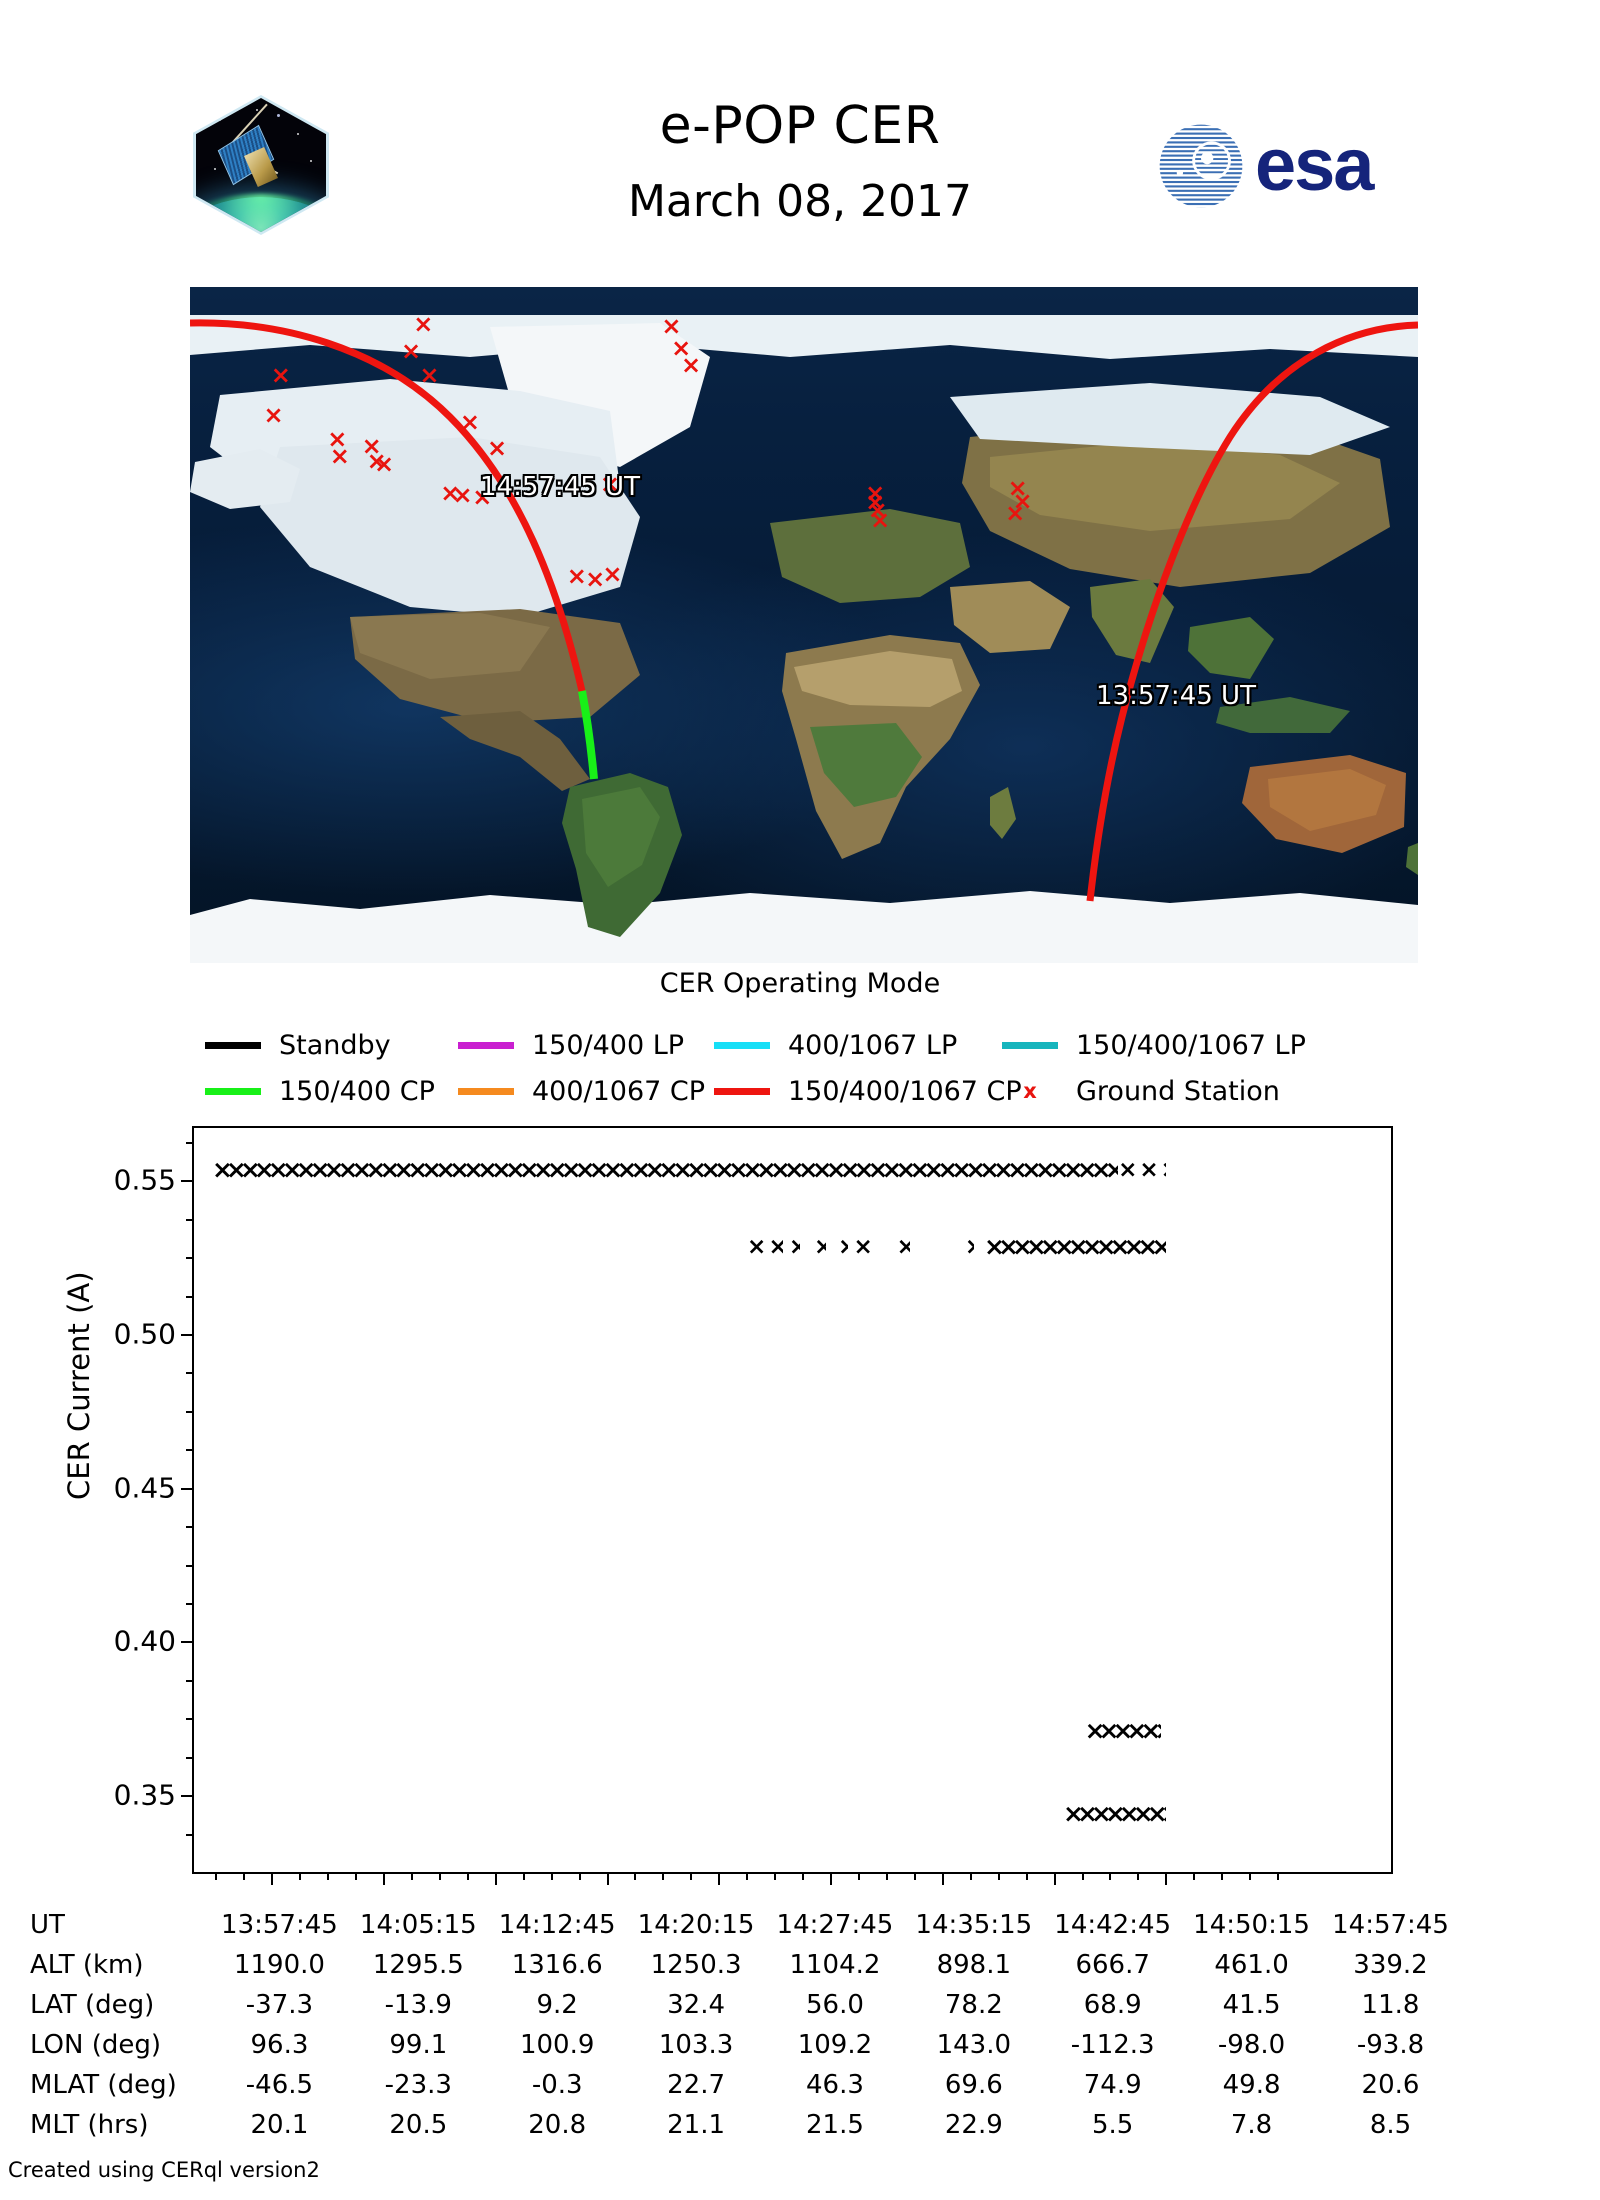  I want to click on legend-swatch-150-400-1067-cp, so click(742, 1091).